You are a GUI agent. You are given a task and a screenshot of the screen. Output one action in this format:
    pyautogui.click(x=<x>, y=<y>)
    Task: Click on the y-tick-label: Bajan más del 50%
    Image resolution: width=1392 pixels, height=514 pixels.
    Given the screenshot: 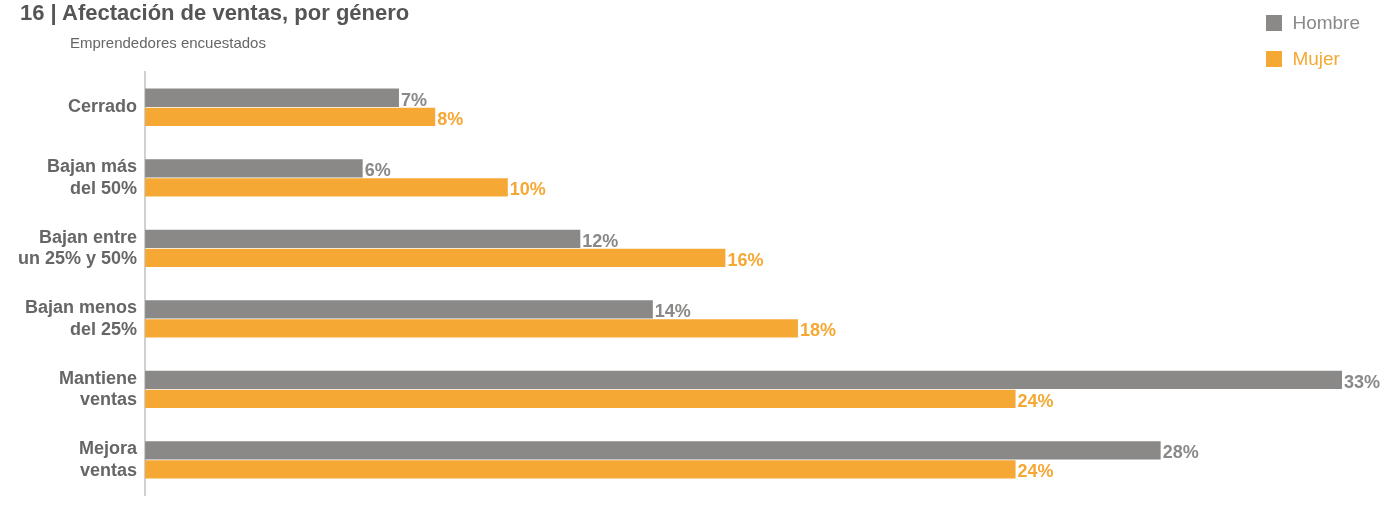 What is the action you would take?
    pyautogui.click(x=92, y=176)
    